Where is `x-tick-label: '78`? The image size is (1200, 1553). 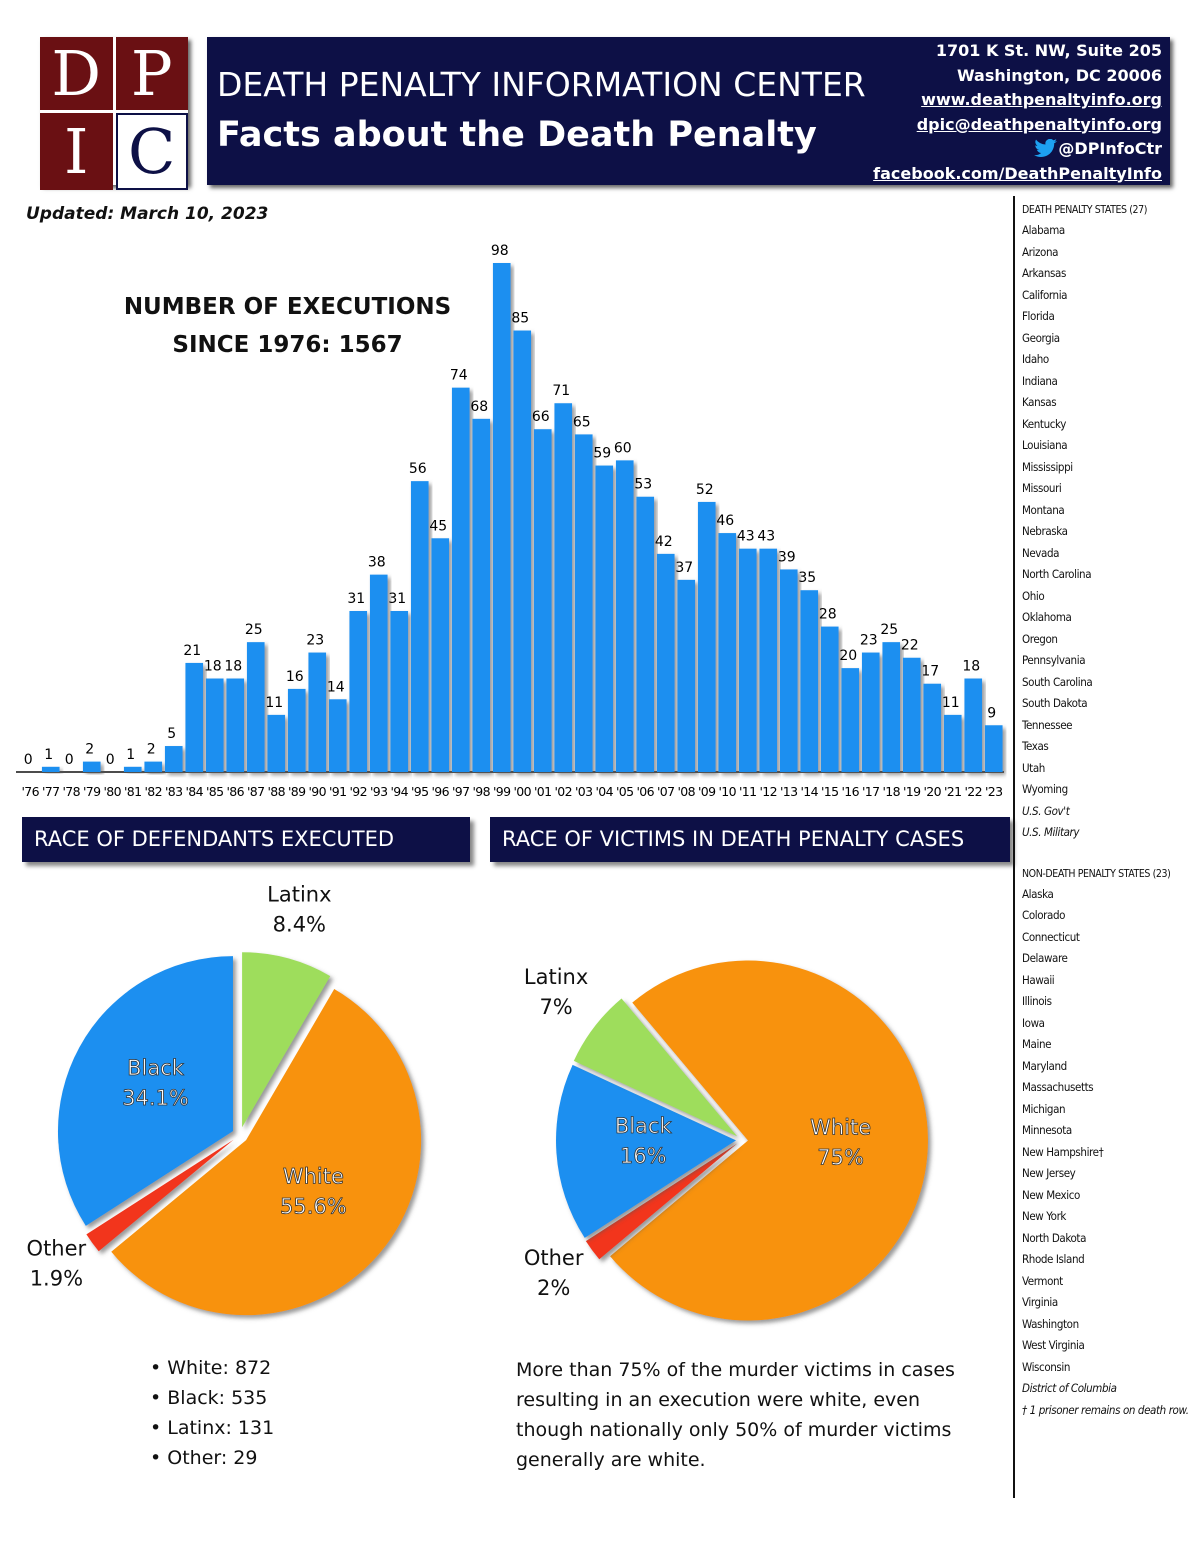
x-tick-label: '78 is located at coordinates (71, 791).